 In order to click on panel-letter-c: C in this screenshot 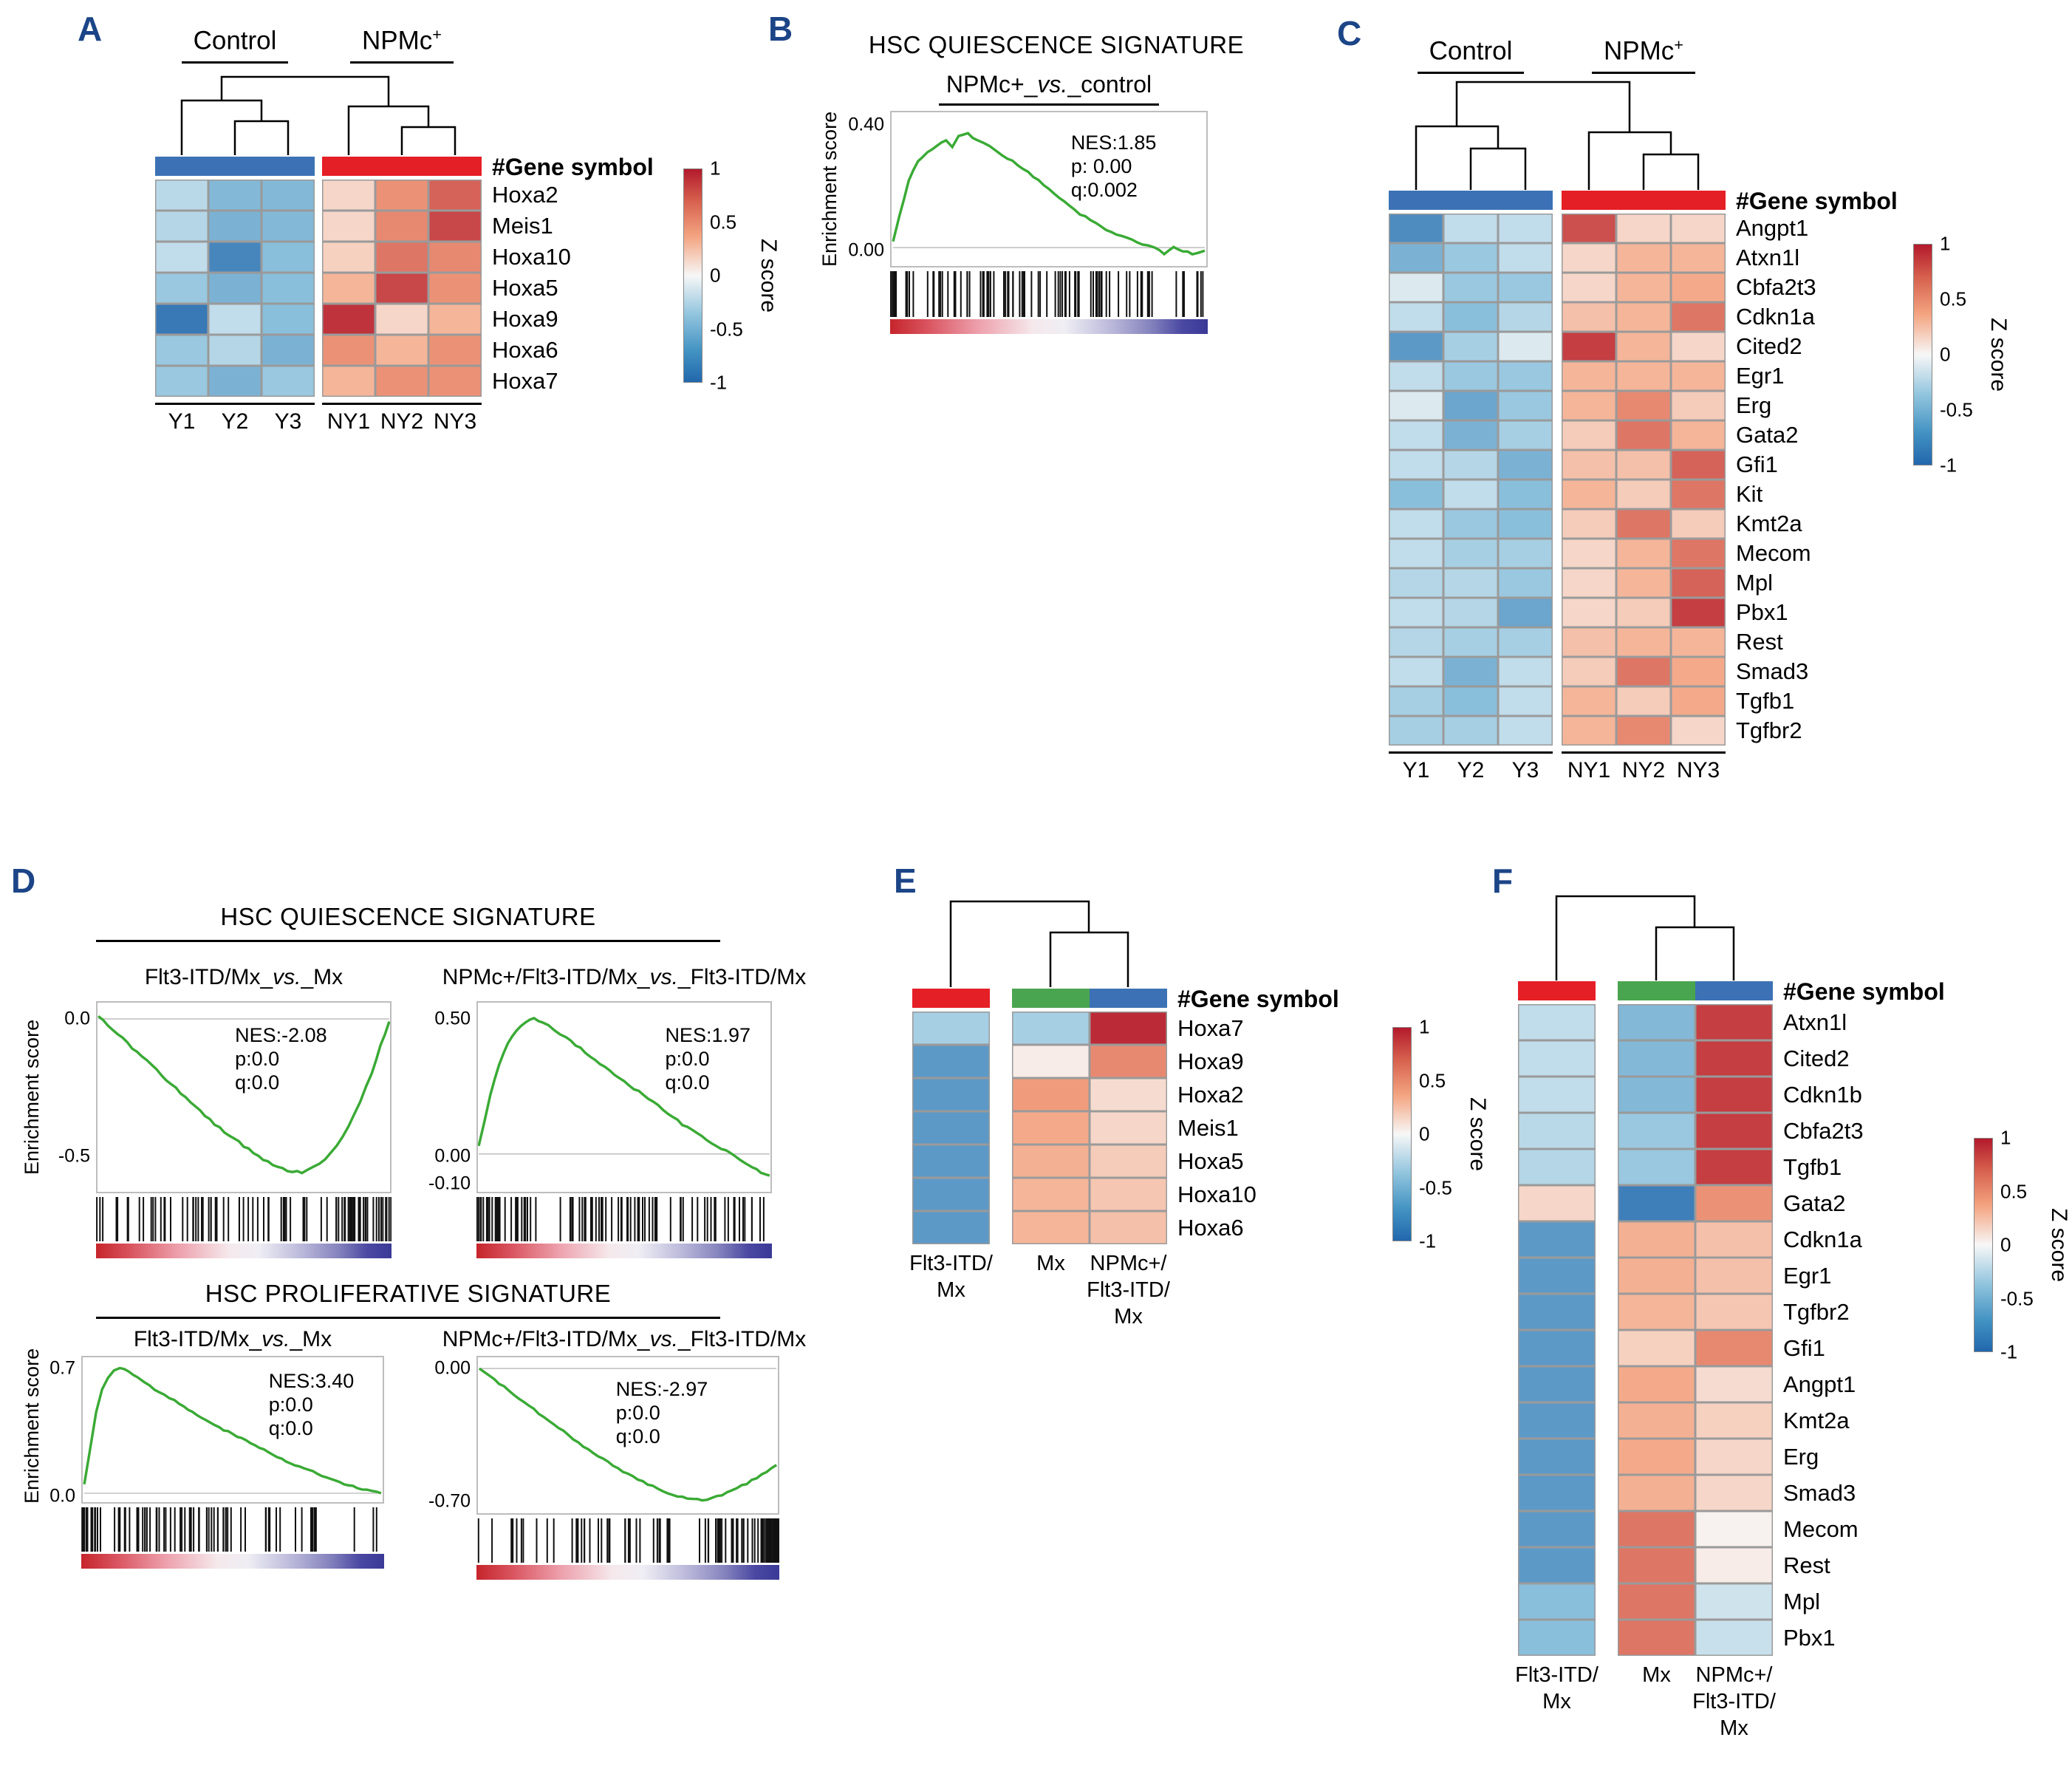, I will do `click(1349, 33)`.